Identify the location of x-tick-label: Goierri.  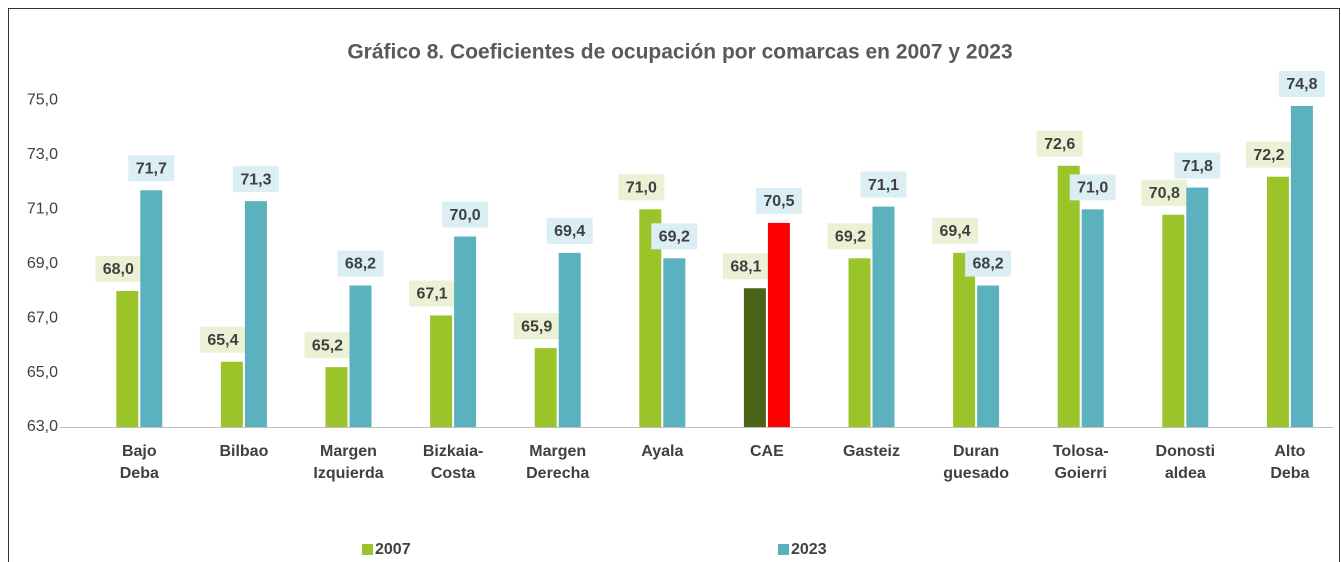
(1080, 473).